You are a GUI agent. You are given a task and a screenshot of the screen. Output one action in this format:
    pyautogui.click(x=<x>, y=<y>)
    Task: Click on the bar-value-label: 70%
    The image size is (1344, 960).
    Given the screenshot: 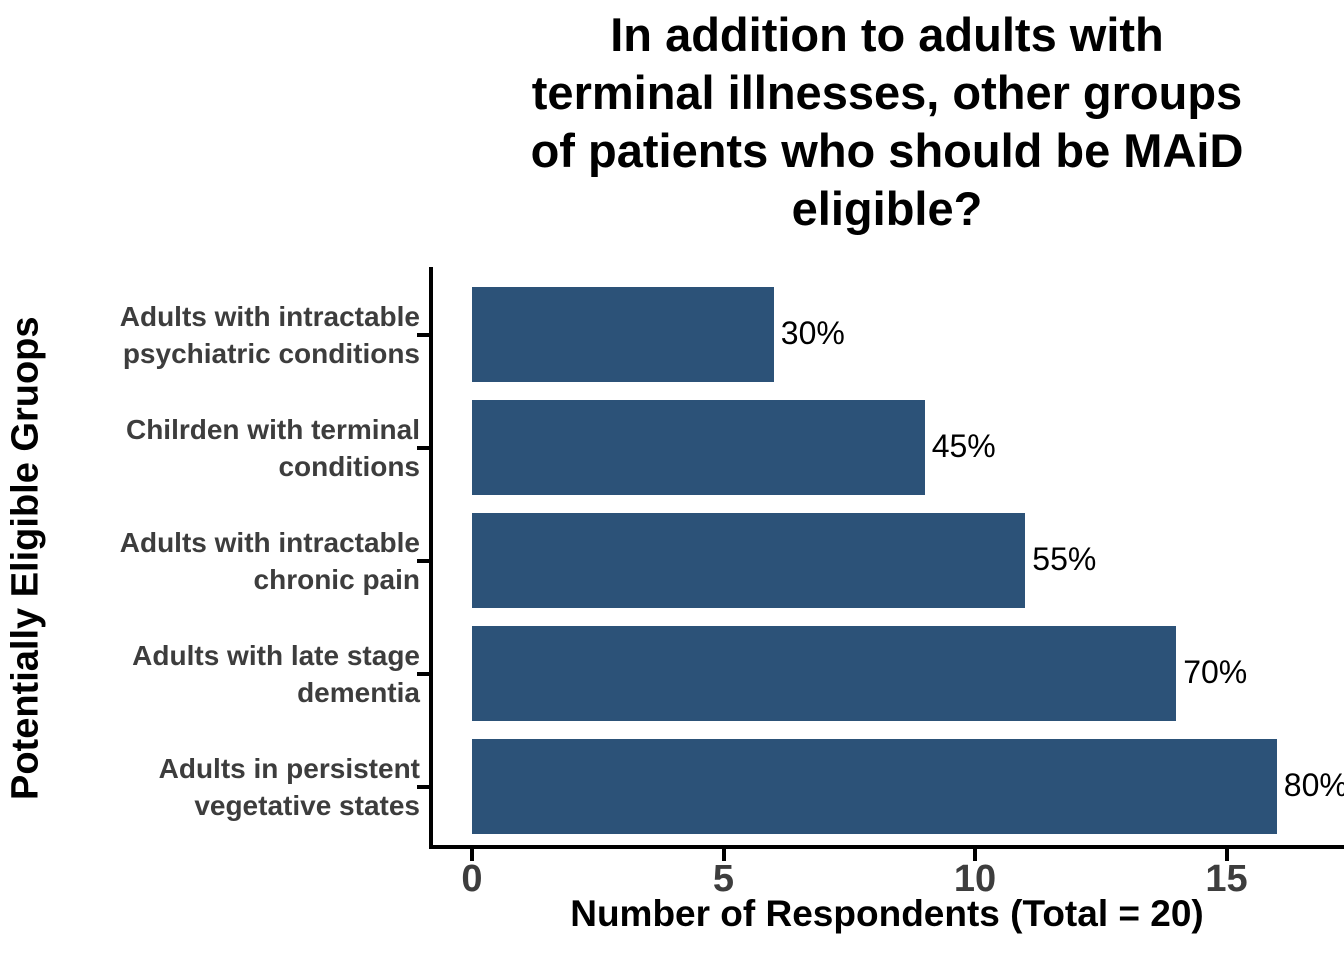 What is the action you would take?
    pyautogui.click(x=1215, y=671)
    